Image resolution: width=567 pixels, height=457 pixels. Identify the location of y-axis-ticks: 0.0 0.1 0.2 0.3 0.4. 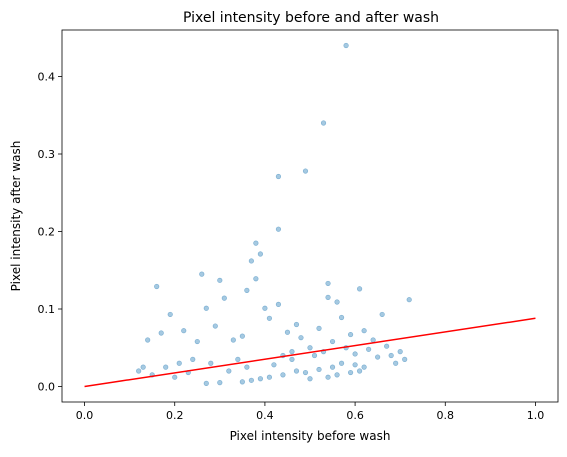
(50, 232).